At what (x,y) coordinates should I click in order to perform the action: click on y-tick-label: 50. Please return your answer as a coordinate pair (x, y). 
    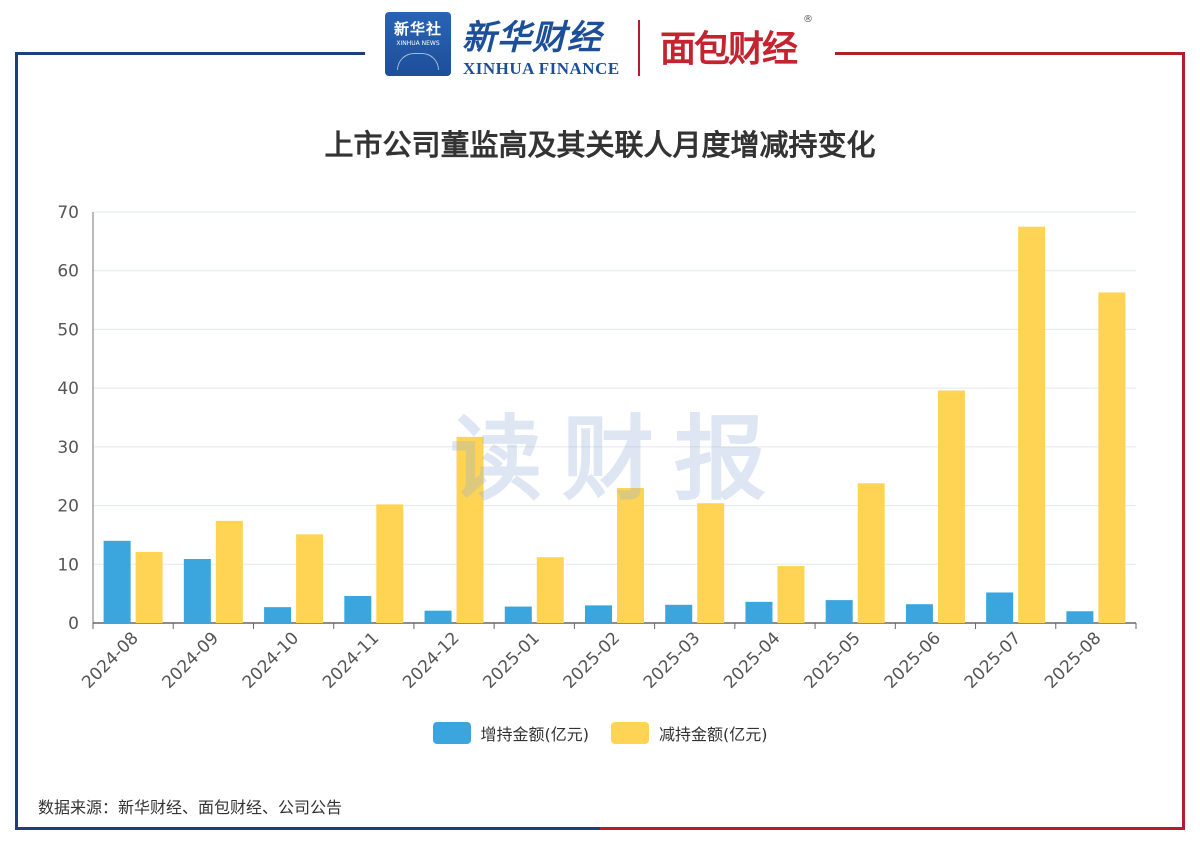
    Looking at the image, I should click on (68, 330).